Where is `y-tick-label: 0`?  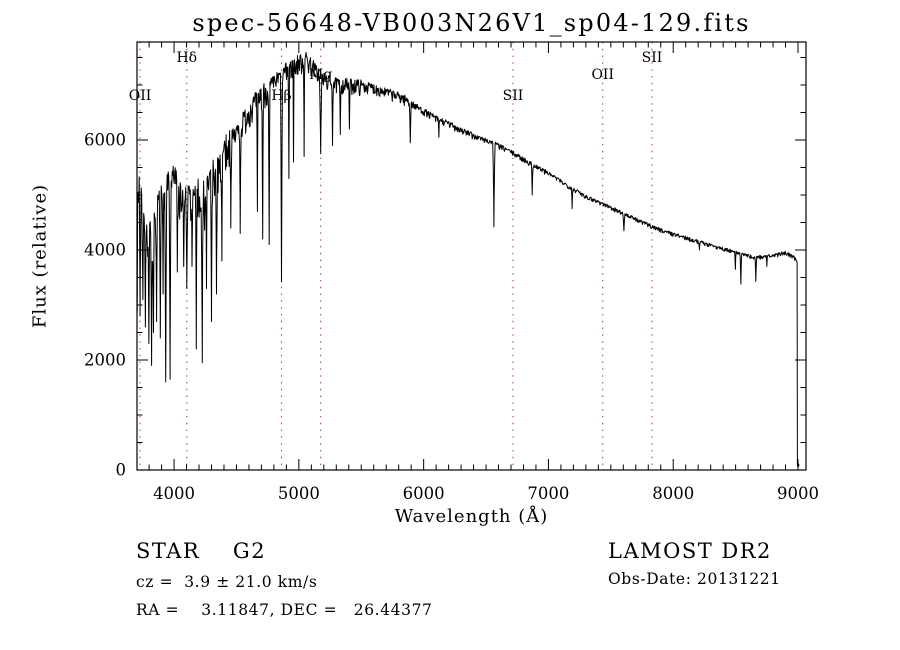
y-tick-label: 0 is located at coordinates (121, 470).